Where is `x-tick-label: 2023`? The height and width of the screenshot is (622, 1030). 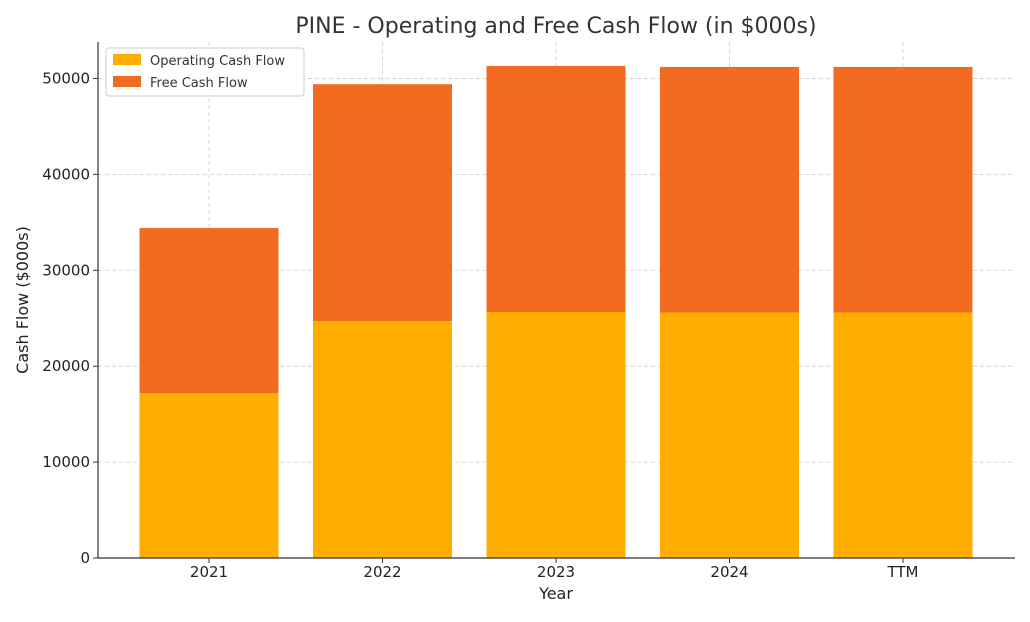 x-tick-label: 2023 is located at coordinates (556, 572).